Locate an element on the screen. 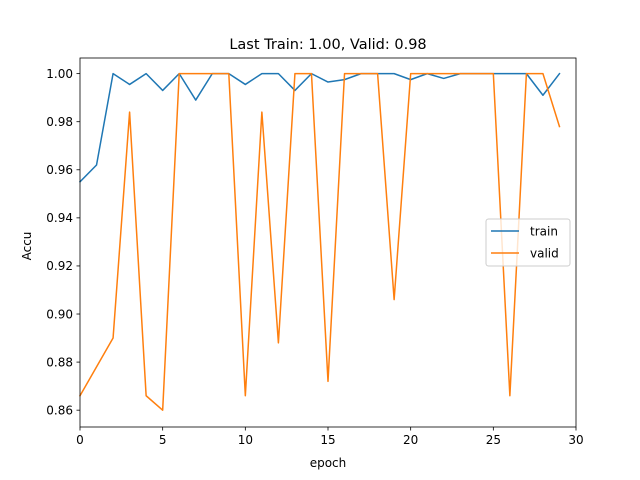 This screenshot has height=480, width=640. y-tick-label: 1.00 is located at coordinates (59, 74).